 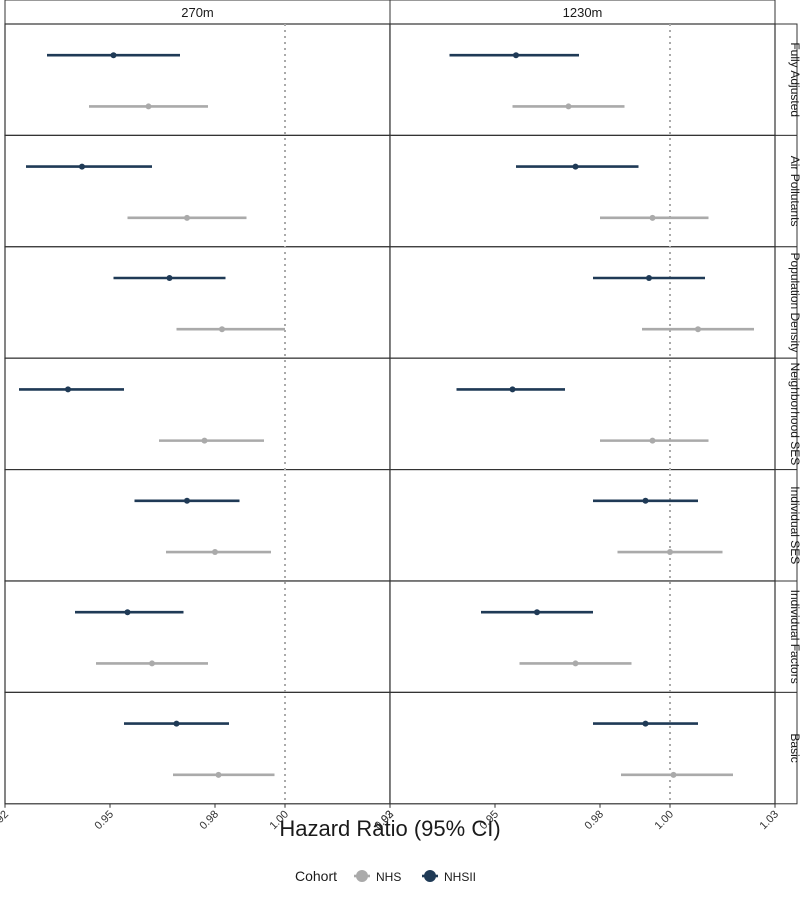 I want to click on column-strip-label: 270m, so click(x=197, y=12).